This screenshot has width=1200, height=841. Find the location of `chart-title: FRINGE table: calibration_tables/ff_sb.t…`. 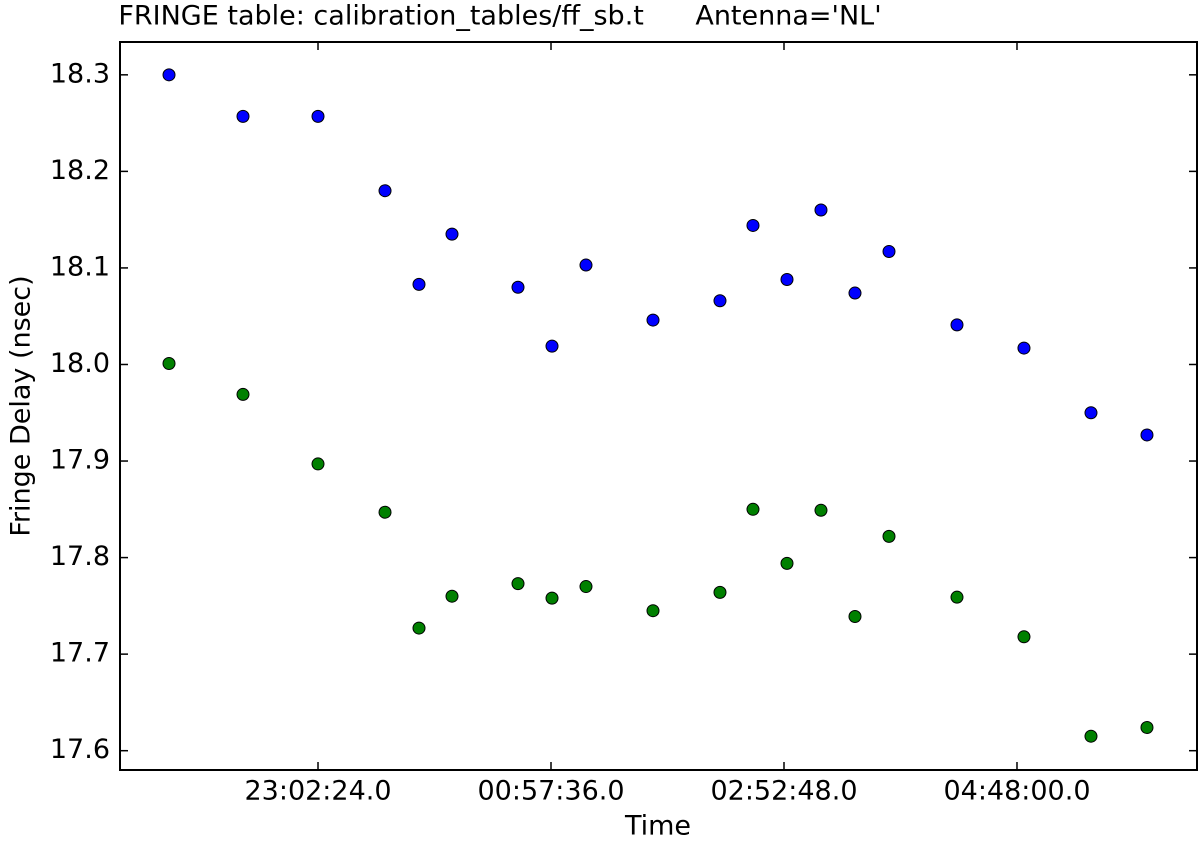

chart-title: FRINGE table: calibration_tables/ff_sb.t… is located at coordinates (499, 16).